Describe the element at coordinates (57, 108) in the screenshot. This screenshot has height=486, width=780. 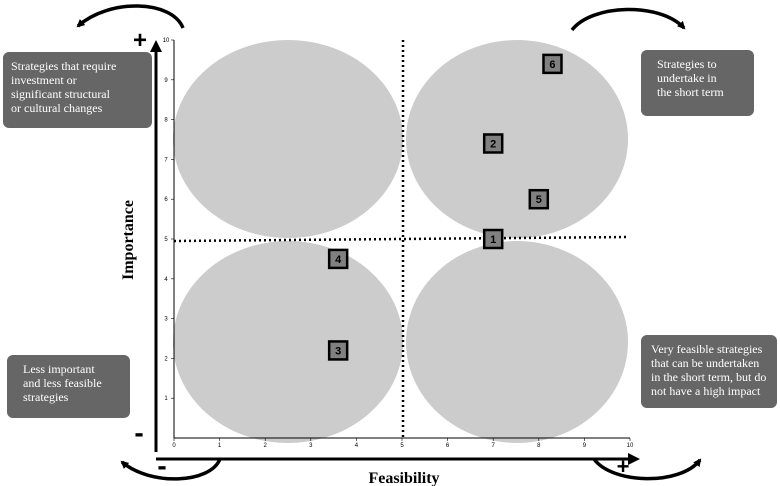
I see `note-line: or cultural changes` at that location.